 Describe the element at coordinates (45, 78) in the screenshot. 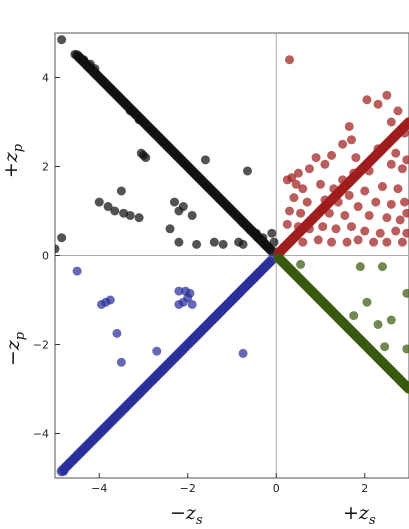

I see `y-tick-label: 4` at that location.